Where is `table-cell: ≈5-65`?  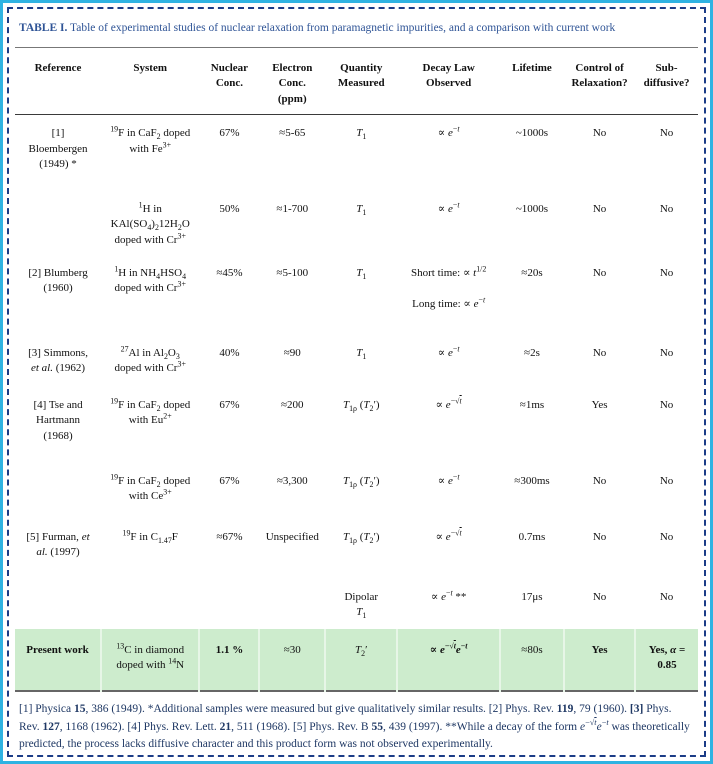
table-cell: ≈5-65 is located at coordinates (292, 133).